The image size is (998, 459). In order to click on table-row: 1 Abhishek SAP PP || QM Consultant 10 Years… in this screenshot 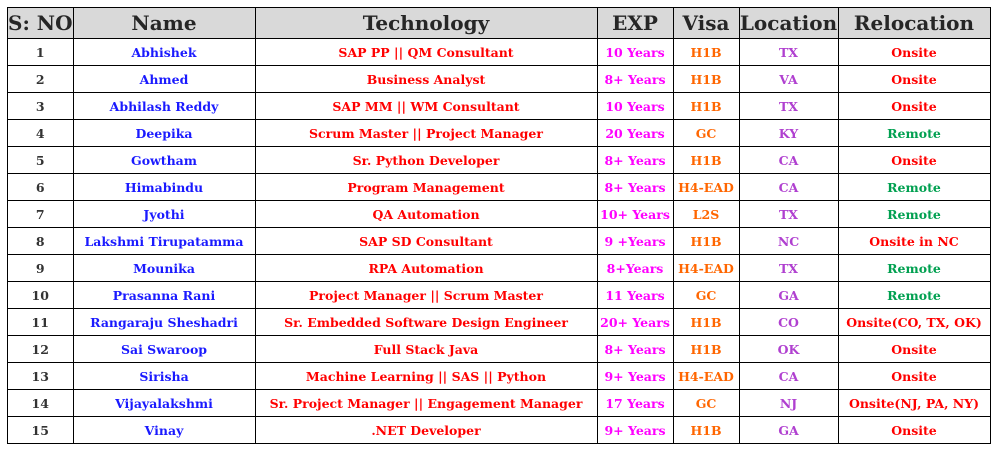, I will do `click(499, 52)`.